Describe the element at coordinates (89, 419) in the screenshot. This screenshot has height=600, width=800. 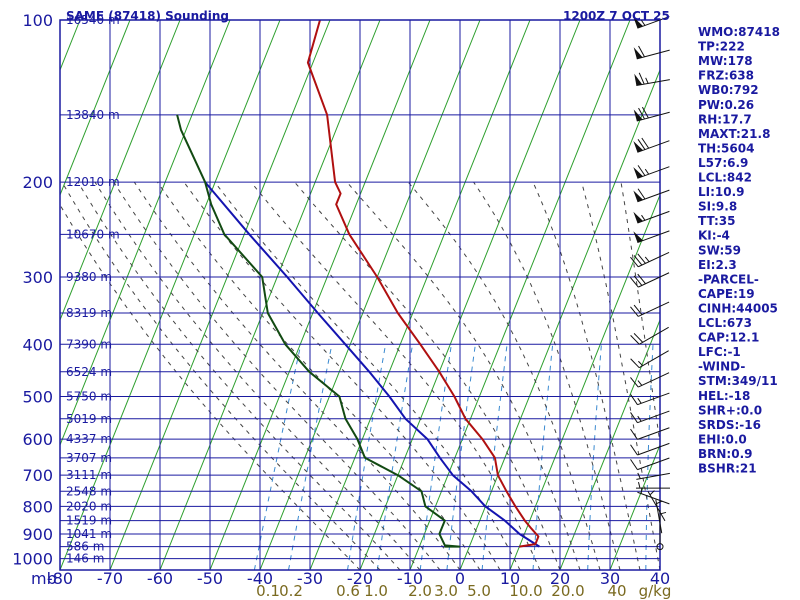
I see `height-label: 5019 m` at that location.